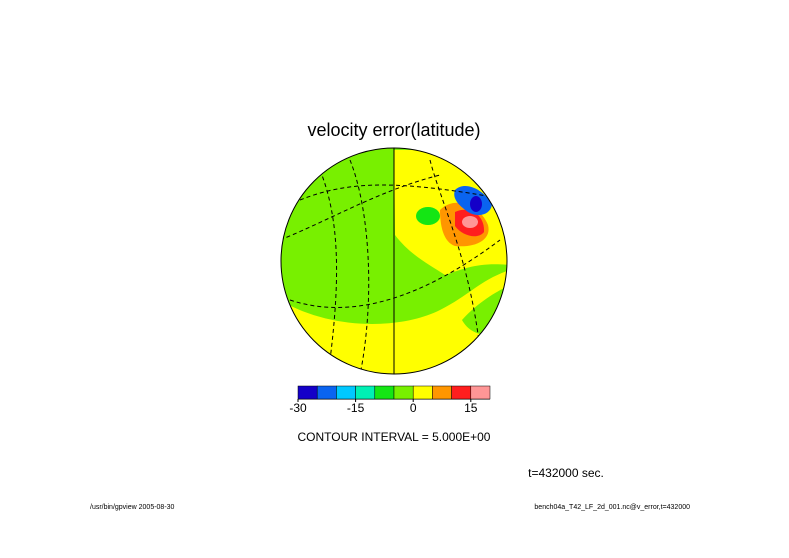 The height and width of the screenshot is (558, 789). Describe the element at coordinates (566, 473) in the screenshot. I see `time-label: t=432000 sec.` at that location.